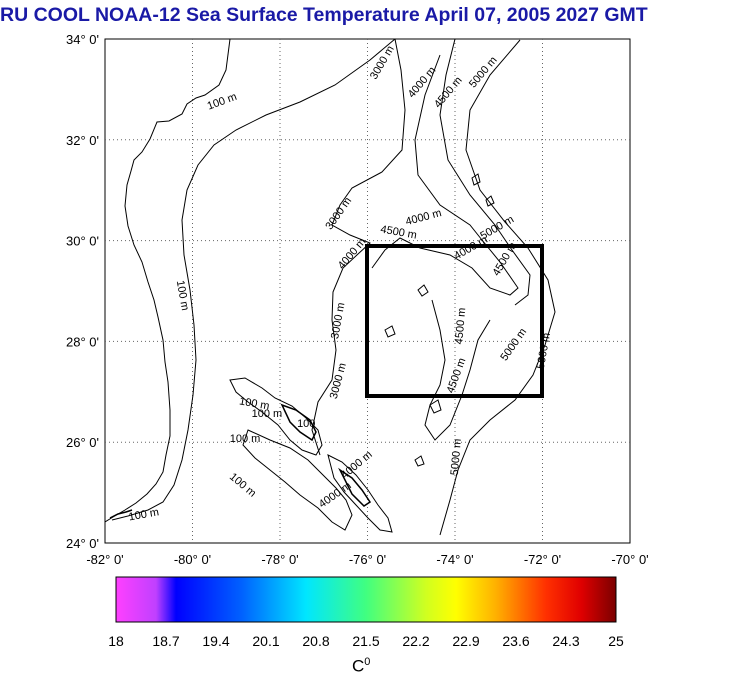  I want to click on contour-label: 5000 m, so click(456, 457).